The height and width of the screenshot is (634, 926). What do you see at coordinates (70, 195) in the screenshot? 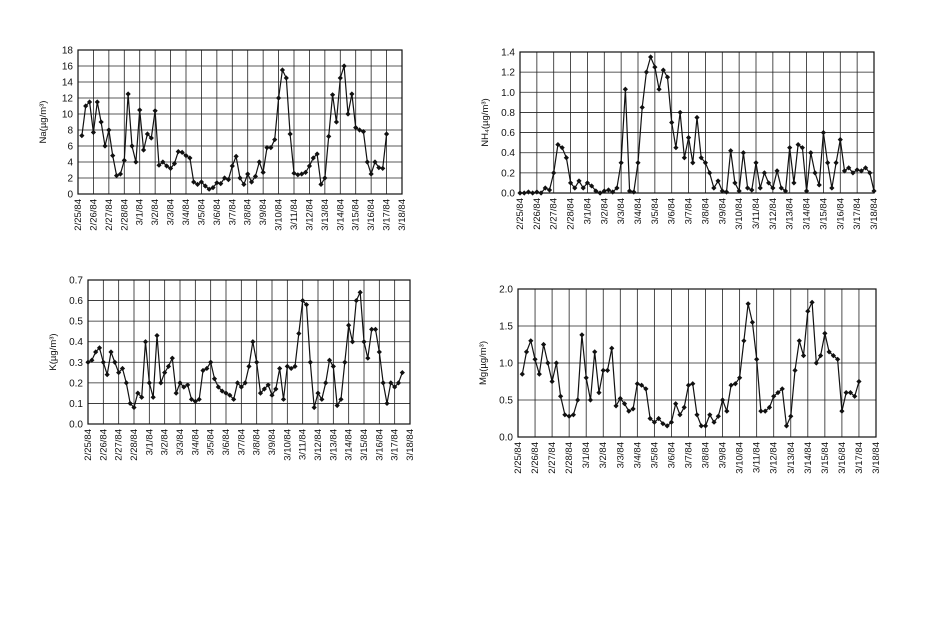
I see `y-tick-label: 0` at bounding box center [70, 195].